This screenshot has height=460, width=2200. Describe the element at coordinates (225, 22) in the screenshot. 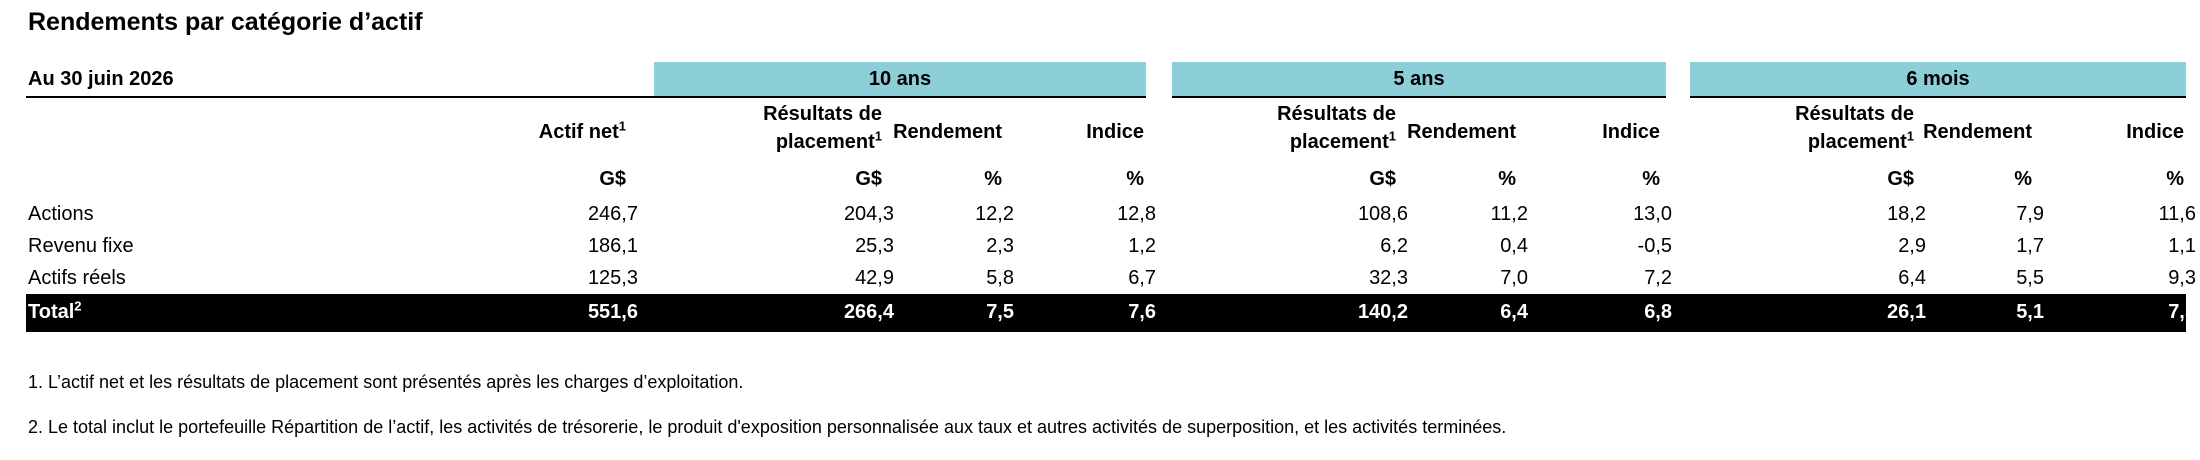

I see `page-title: Rendements par catégorie d’actif` at that location.